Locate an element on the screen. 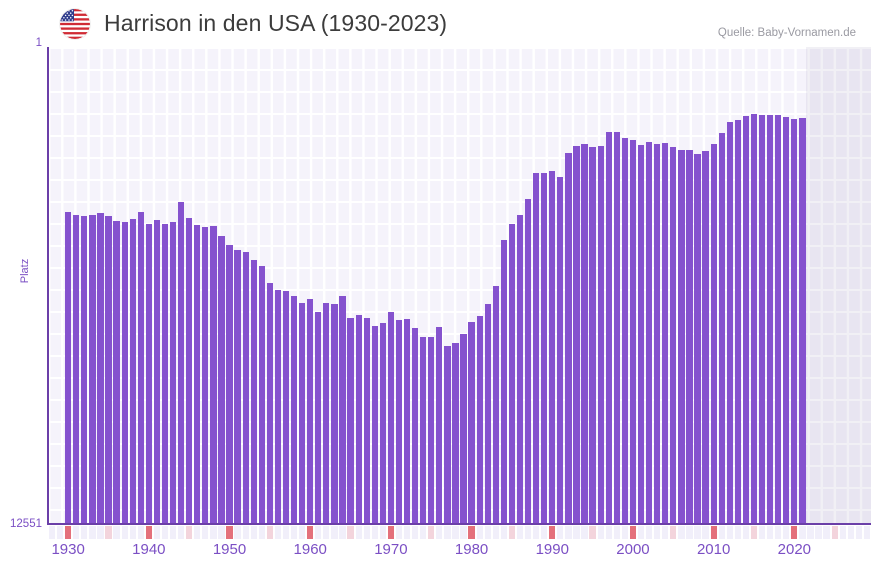 The image size is (873, 567). x-axis-tick-label: 1930 is located at coordinates (68, 549).